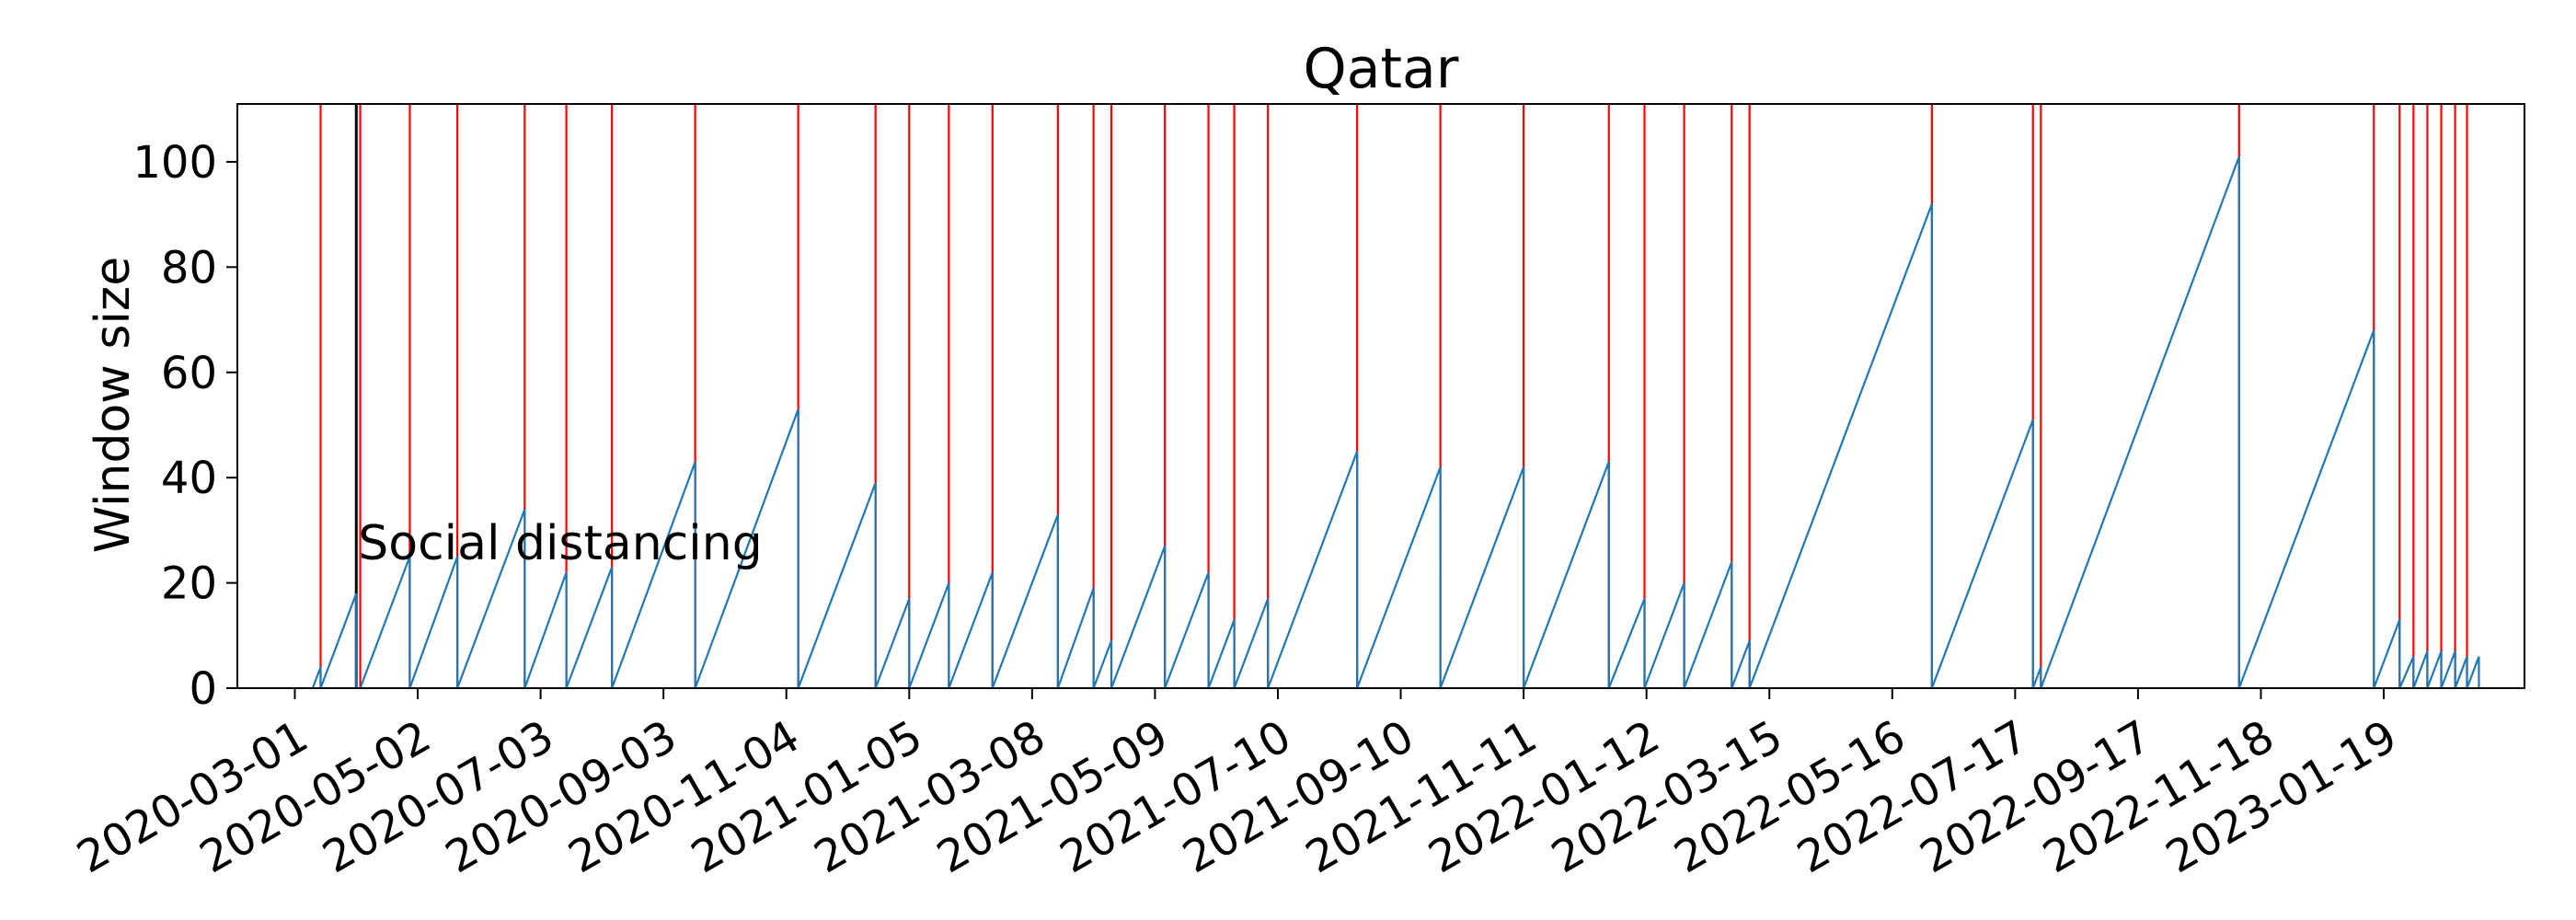 The image size is (2576, 920). I want to click on y-tick-label: 20, so click(189, 584).